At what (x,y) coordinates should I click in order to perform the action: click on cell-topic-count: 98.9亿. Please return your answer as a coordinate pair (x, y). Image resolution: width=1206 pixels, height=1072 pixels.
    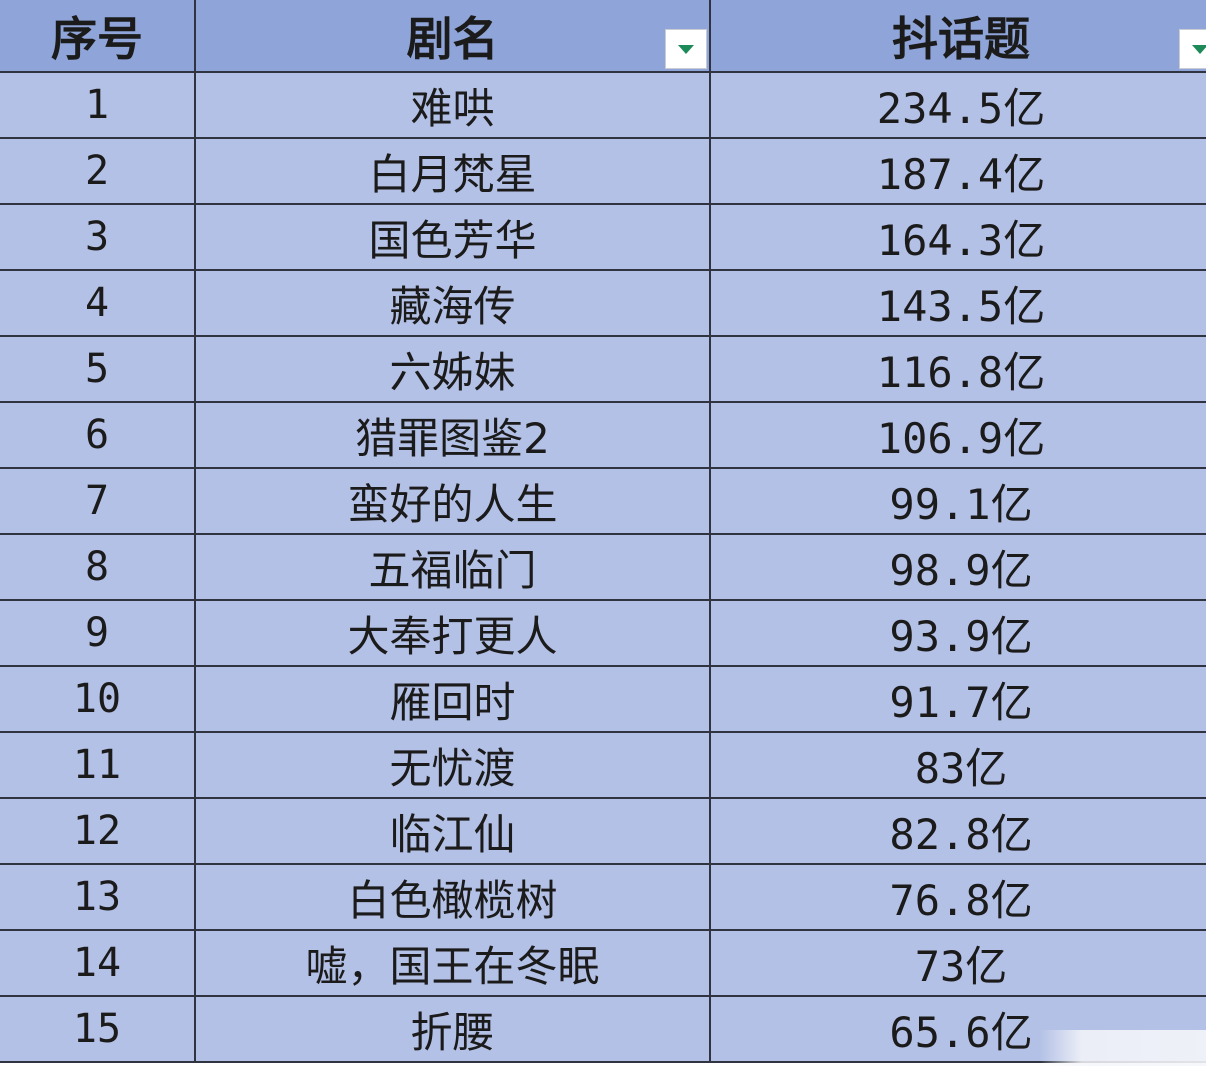
    Looking at the image, I should click on (957, 567).